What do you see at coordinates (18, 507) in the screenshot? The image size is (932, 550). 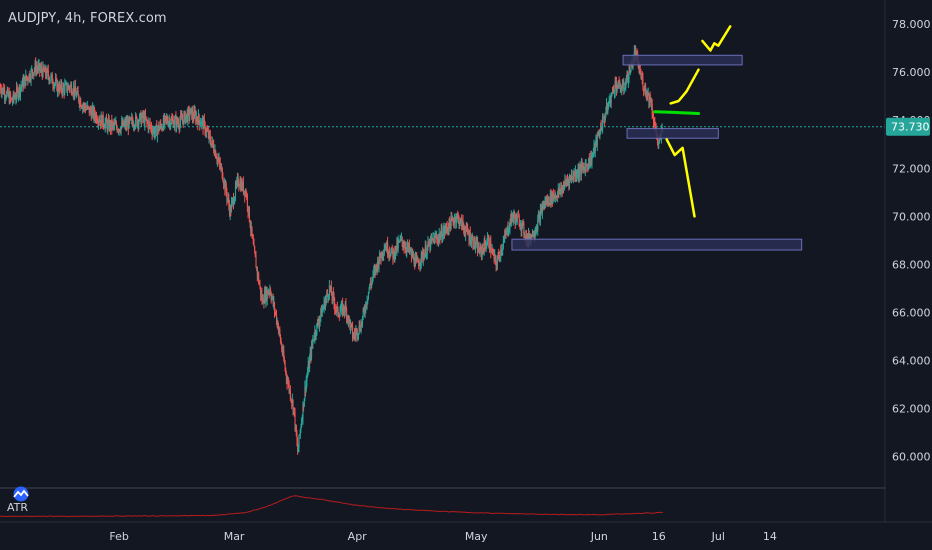 I see `indicator-label: ATR` at bounding box center [18, 507].